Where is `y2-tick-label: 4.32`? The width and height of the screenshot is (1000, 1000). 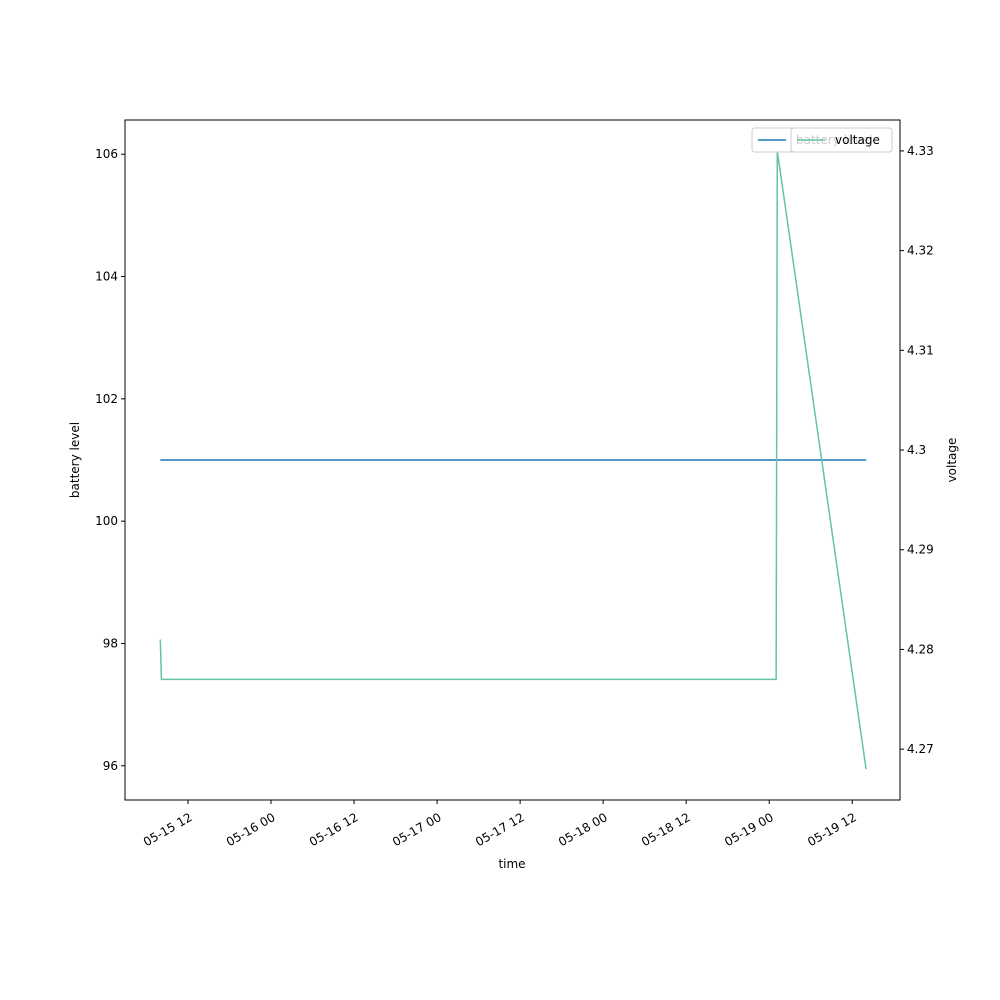
y2-tick-label: 4.32 is located at coordinates (920, 251).